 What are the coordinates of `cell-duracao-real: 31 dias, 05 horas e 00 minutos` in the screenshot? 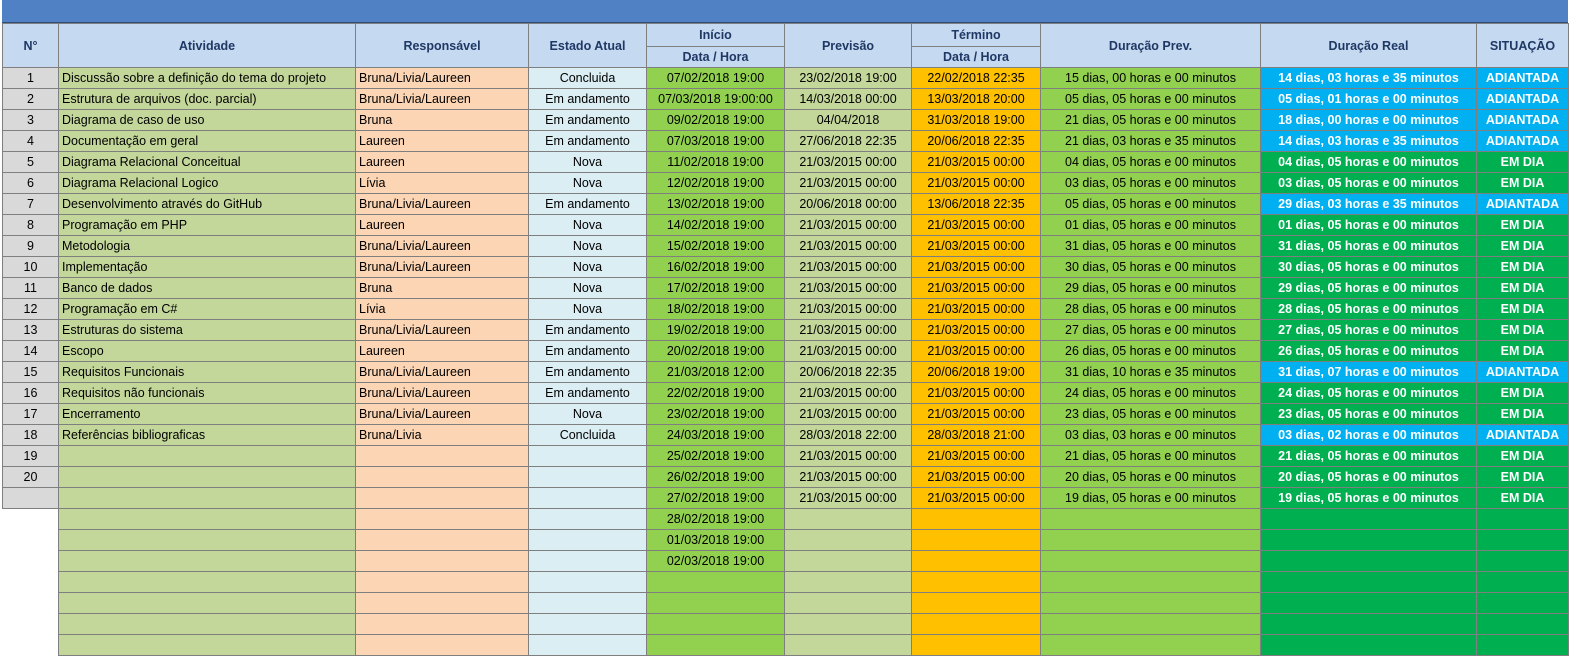 It's located at (1368, 246).